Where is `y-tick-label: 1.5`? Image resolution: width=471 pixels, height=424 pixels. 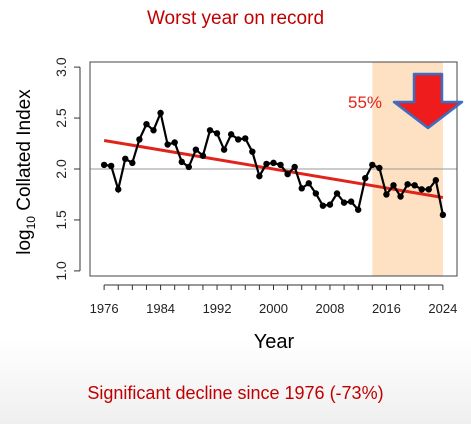
y-tick-label: 1.5 is located at coordinates (61, 220).